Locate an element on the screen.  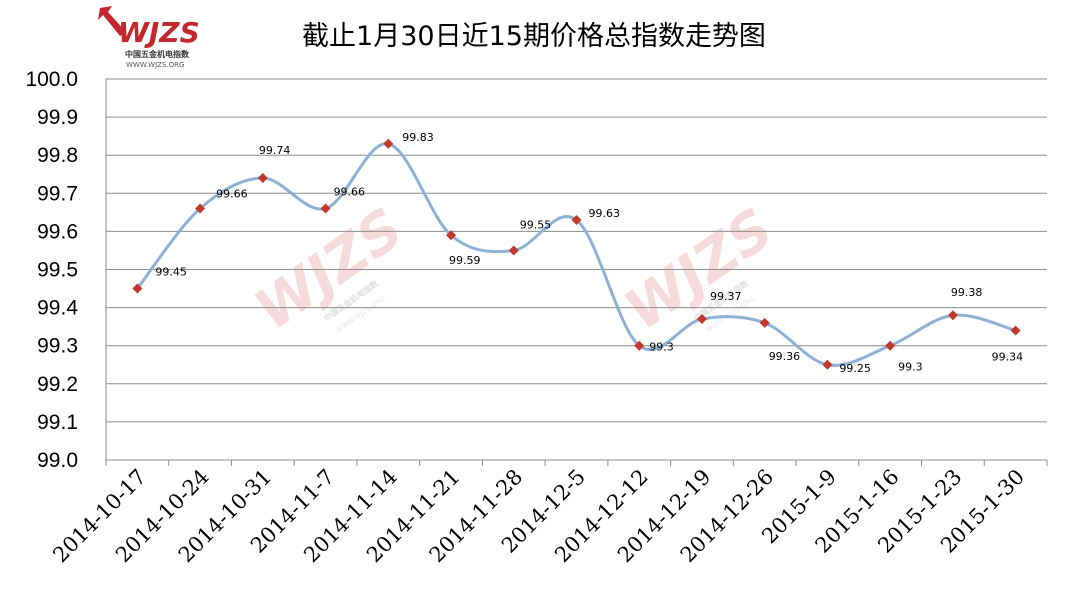
data-label: 99.34 is located at coordinates (1008, 356).